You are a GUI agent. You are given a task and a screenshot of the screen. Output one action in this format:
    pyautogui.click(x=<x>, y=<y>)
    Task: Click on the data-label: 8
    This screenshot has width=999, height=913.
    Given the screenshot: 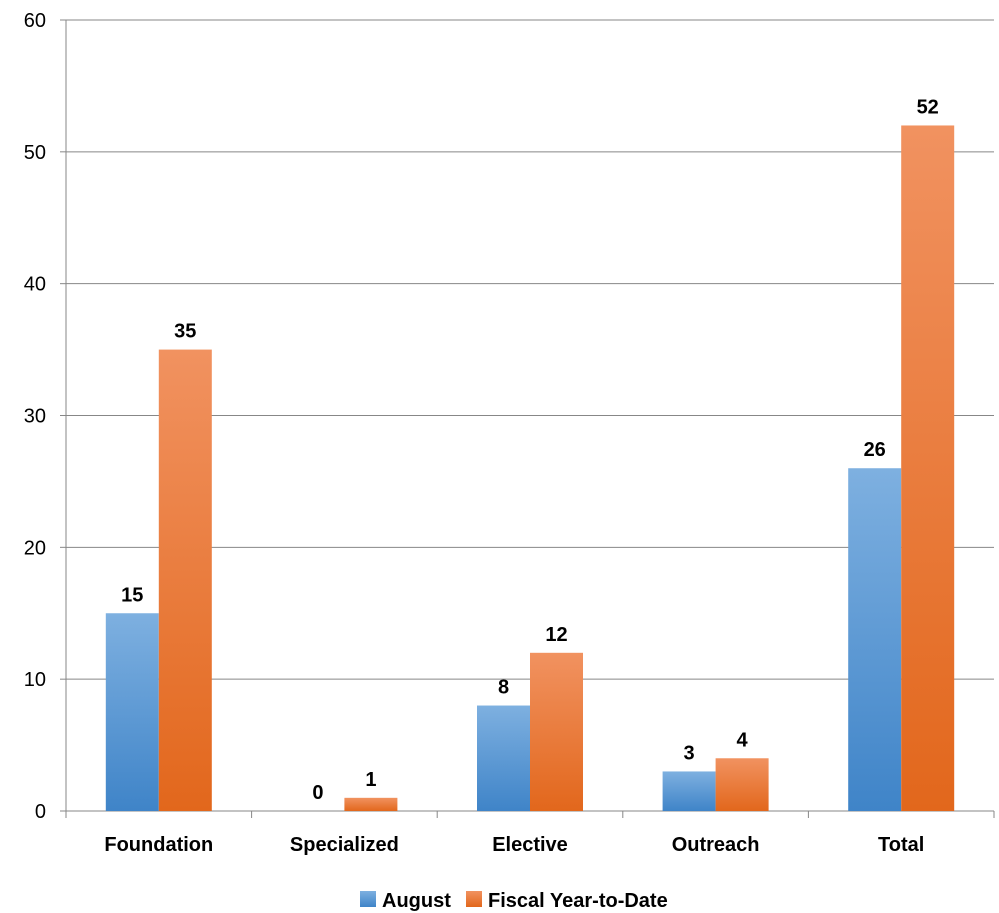 What is the action you would take?
    pyautogui.click(x=503, y=688)
    